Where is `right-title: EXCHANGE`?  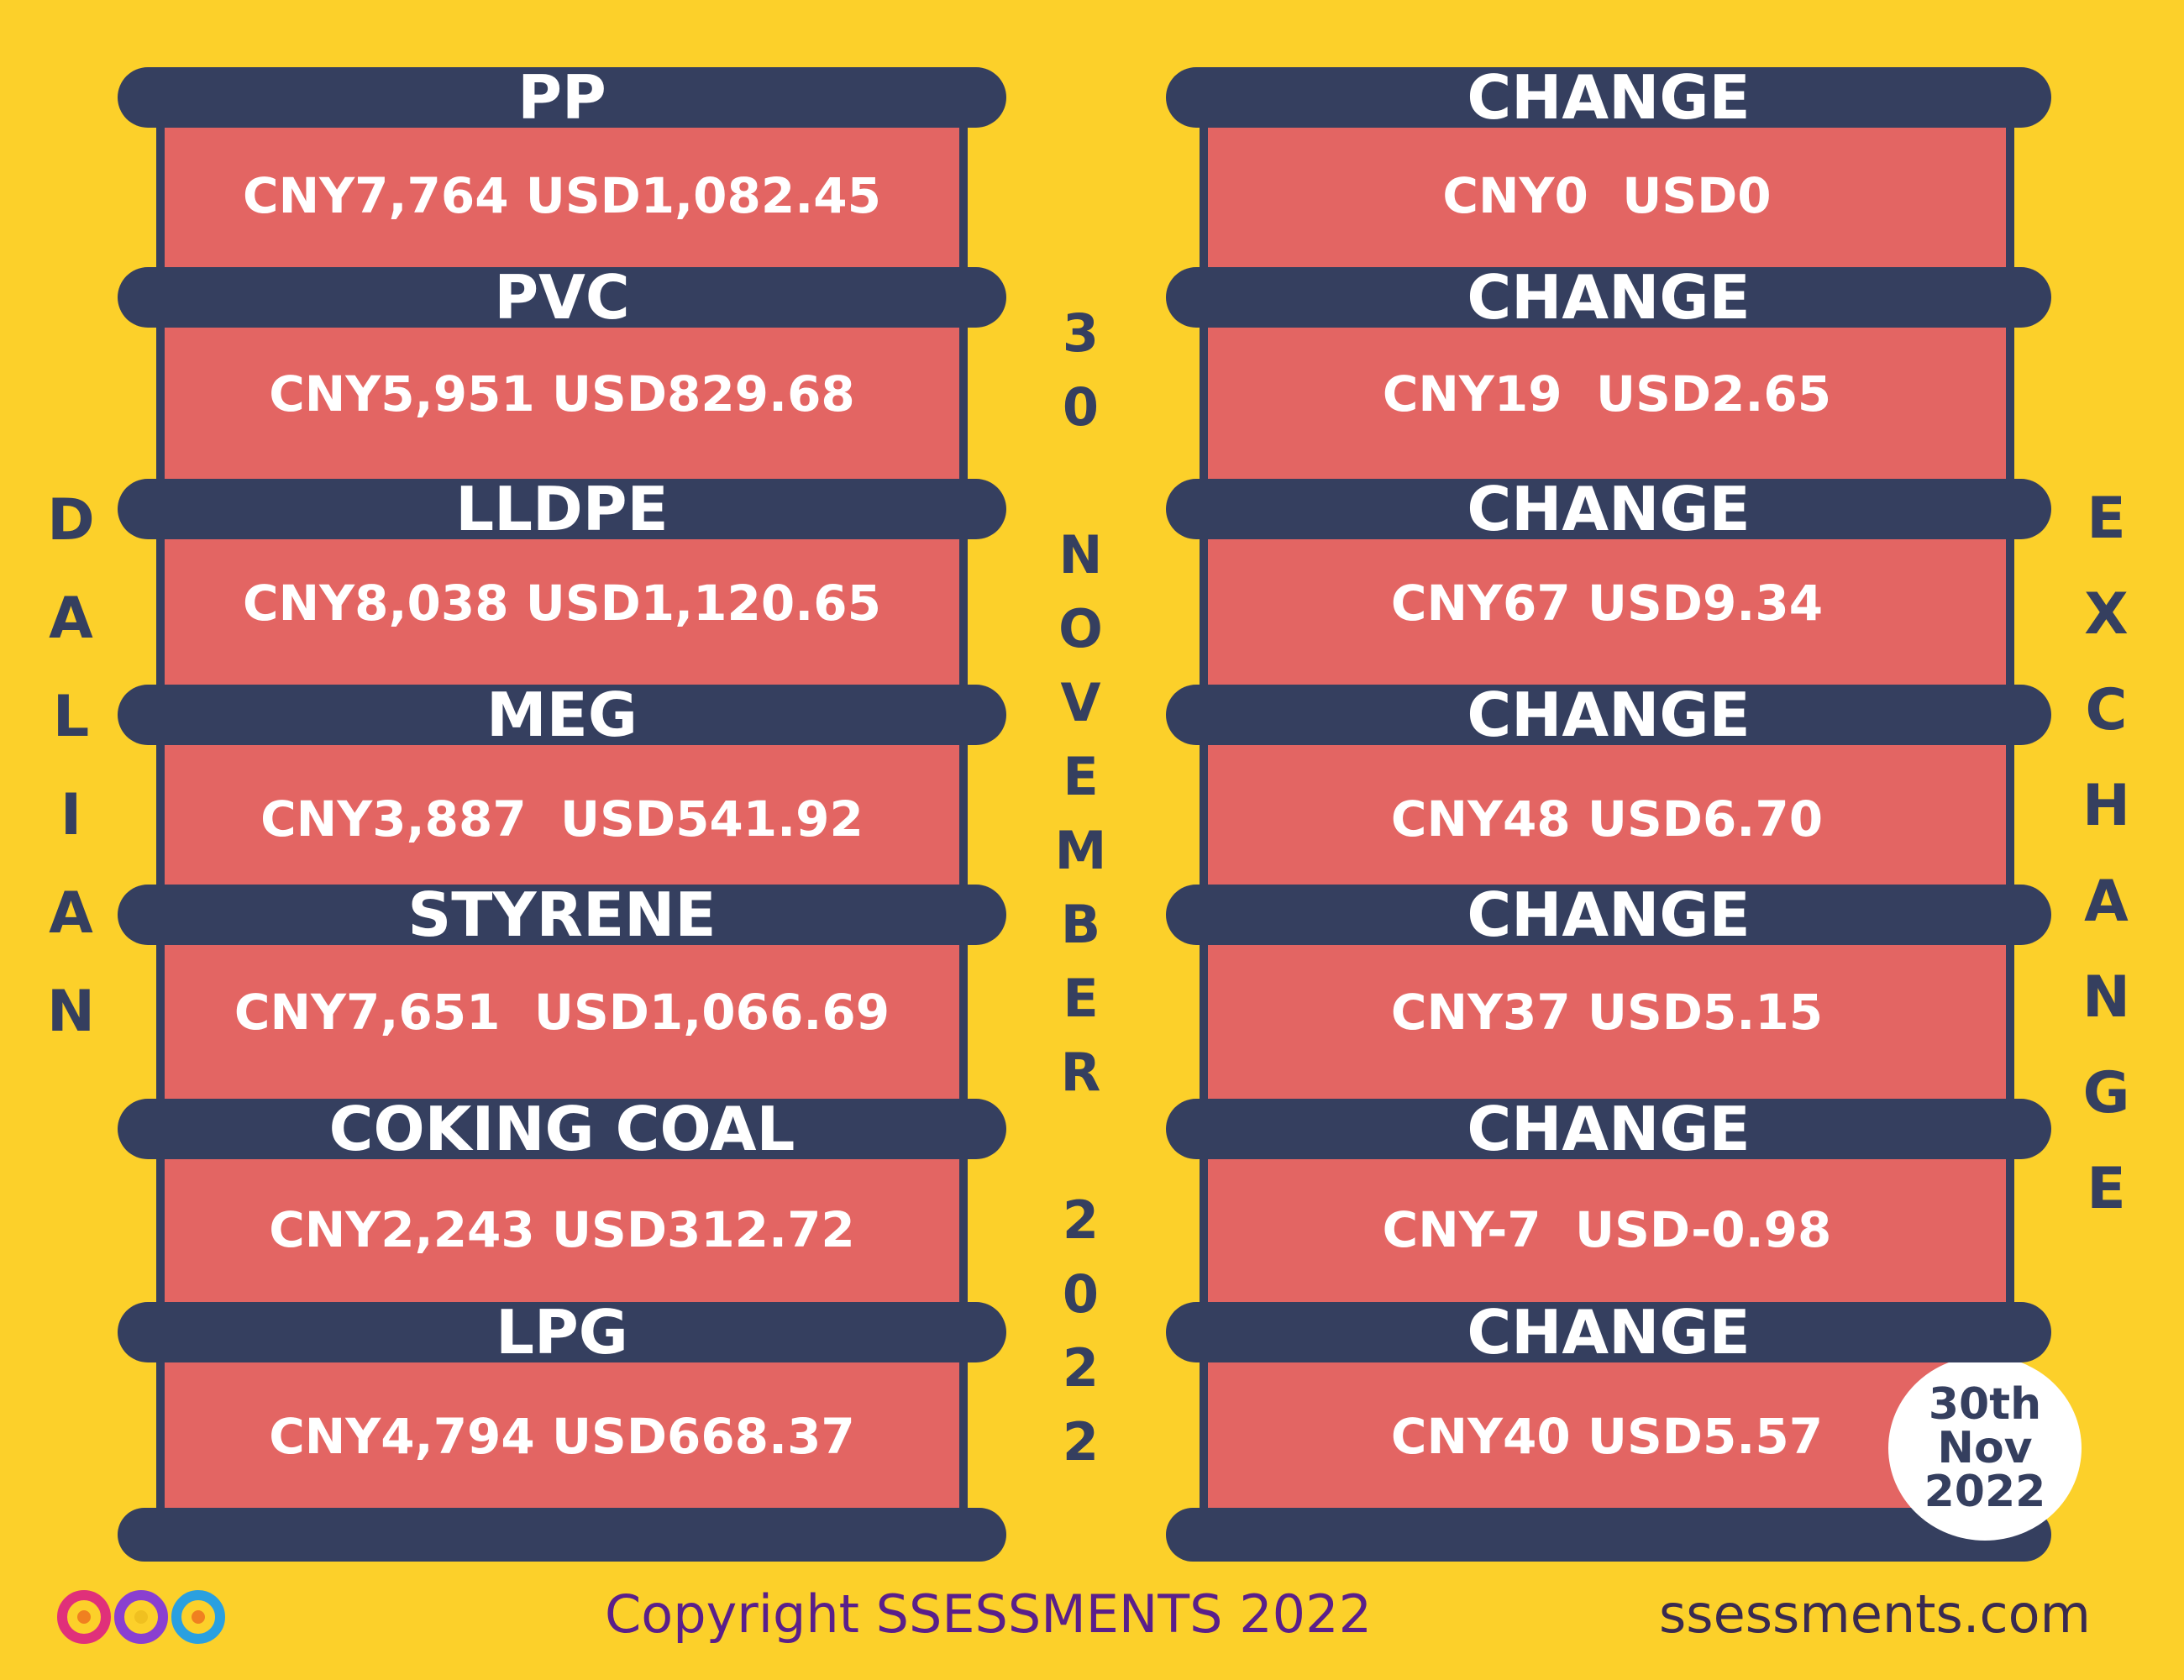 right-title: EXCHANGE is located at coordinates (2106, 869).